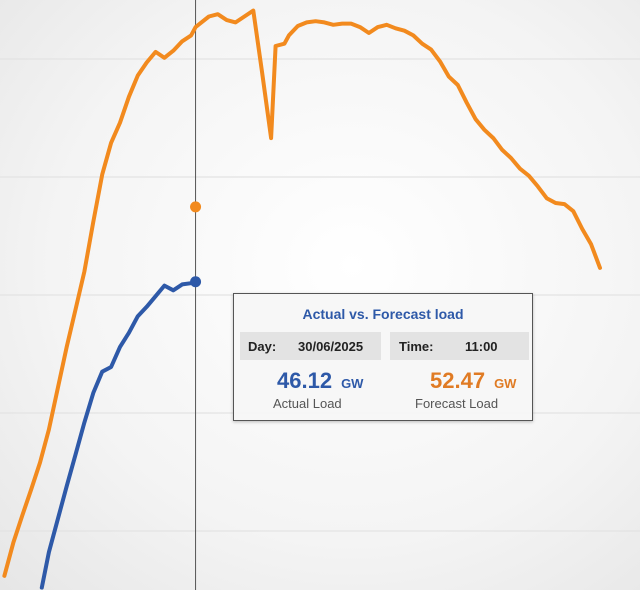 Image resolution: width=640 pixels, height=590 pixels. Describe the element at coordinates (305, 380) in the screenshot. I see `actual-value-number: 46.12` at that location.